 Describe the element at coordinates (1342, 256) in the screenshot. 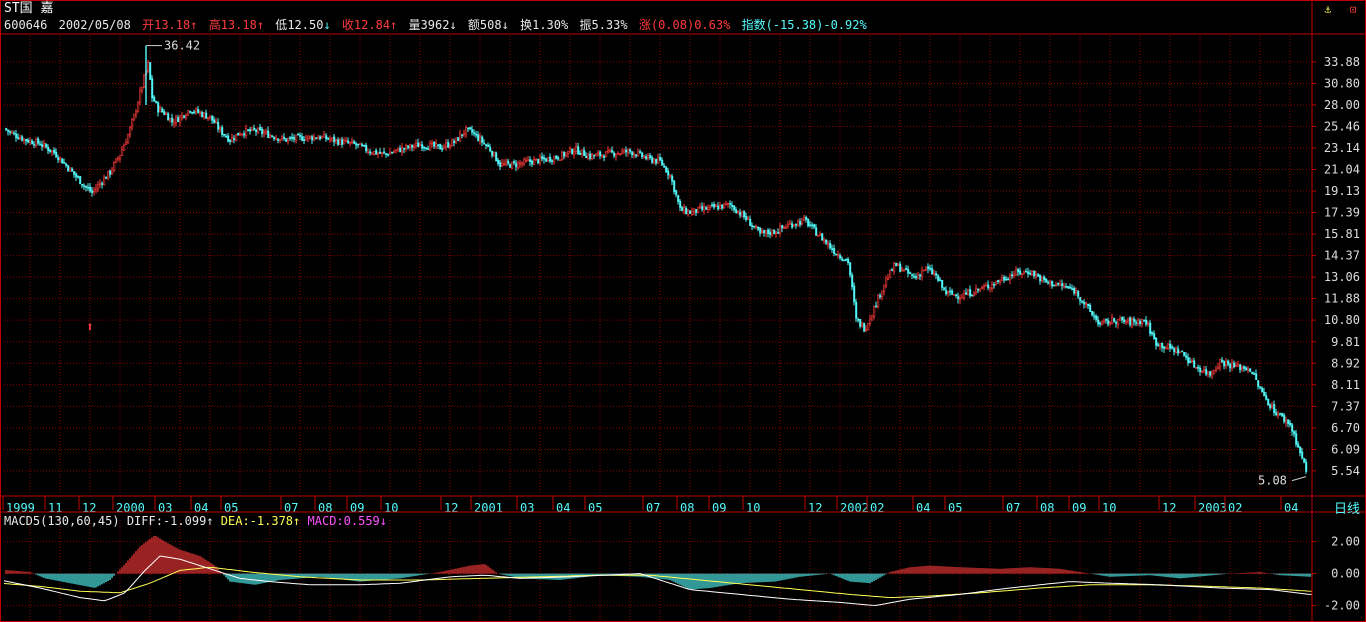

I see `price-tick-label: 14.37` at that location.